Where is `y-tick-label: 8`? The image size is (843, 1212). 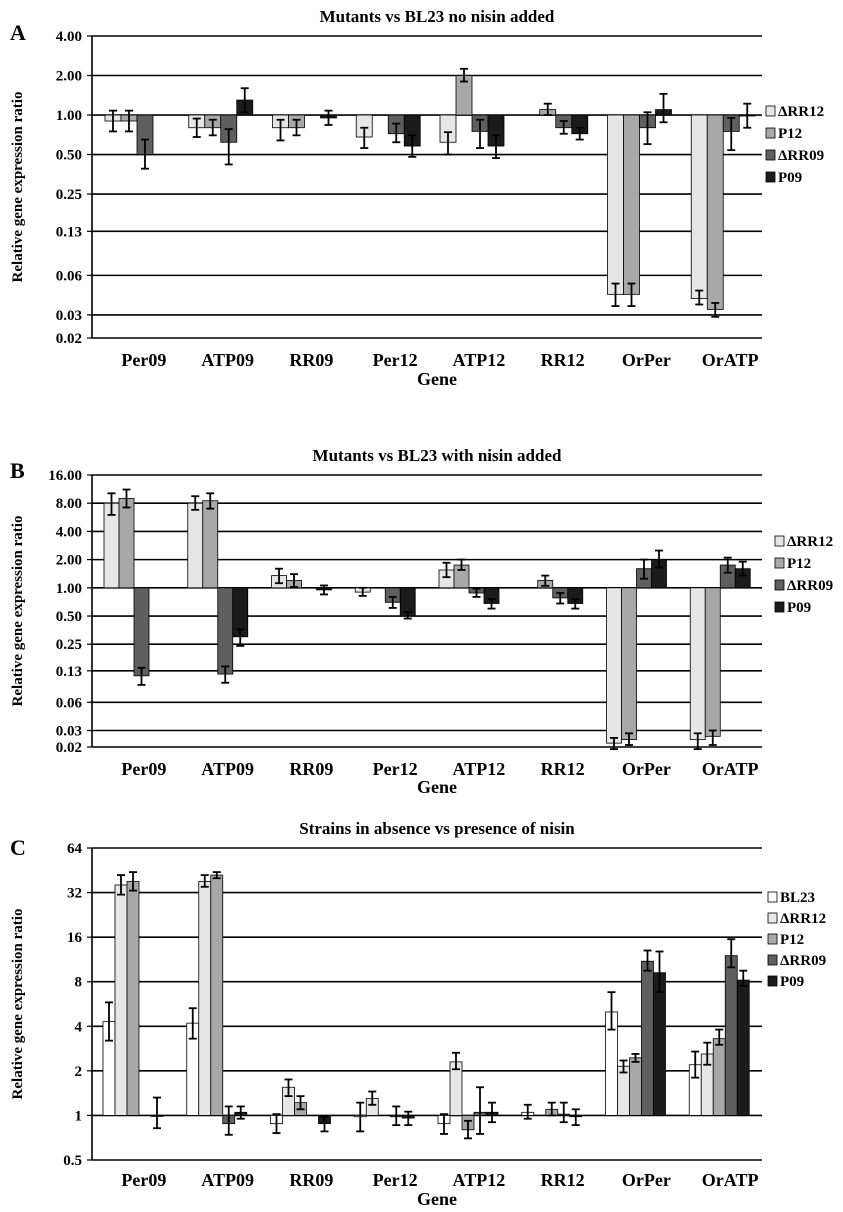 y-tick-label: 8 is located at coordinates (79, 983).